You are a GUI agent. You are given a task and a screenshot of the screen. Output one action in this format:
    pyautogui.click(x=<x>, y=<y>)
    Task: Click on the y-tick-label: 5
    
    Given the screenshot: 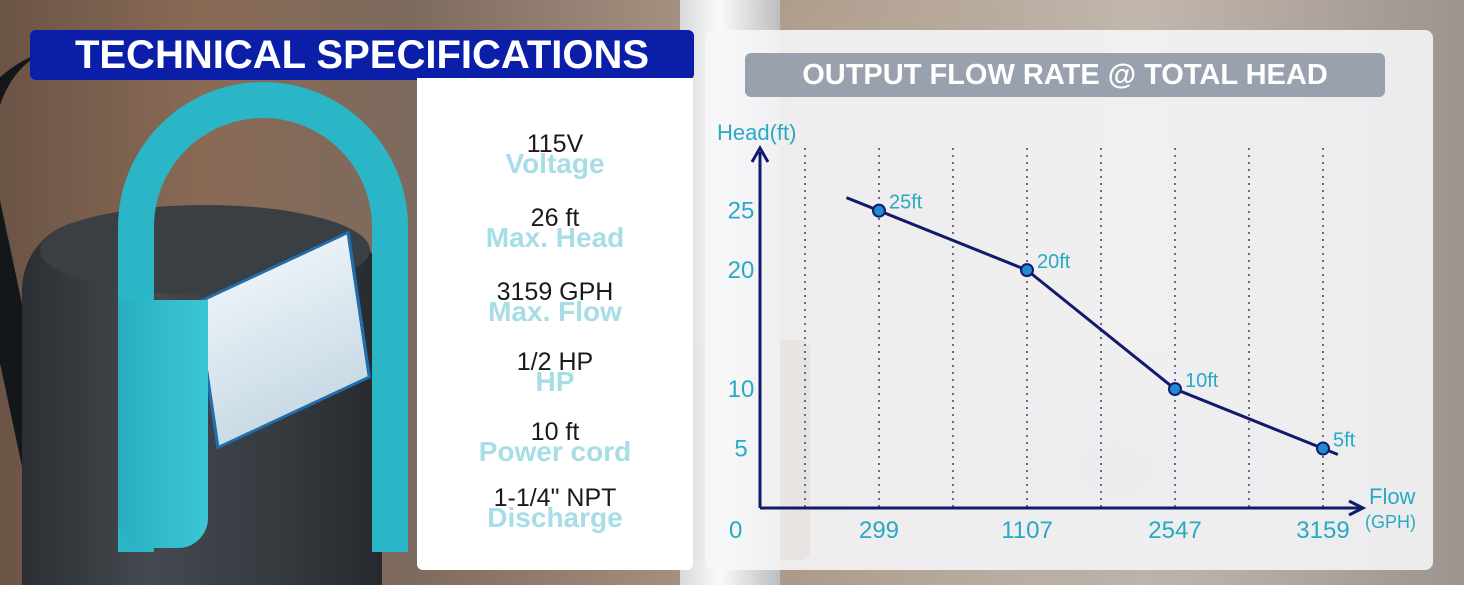 What is the action you would take?
    pyautogui.click(x=740, y=449)
    